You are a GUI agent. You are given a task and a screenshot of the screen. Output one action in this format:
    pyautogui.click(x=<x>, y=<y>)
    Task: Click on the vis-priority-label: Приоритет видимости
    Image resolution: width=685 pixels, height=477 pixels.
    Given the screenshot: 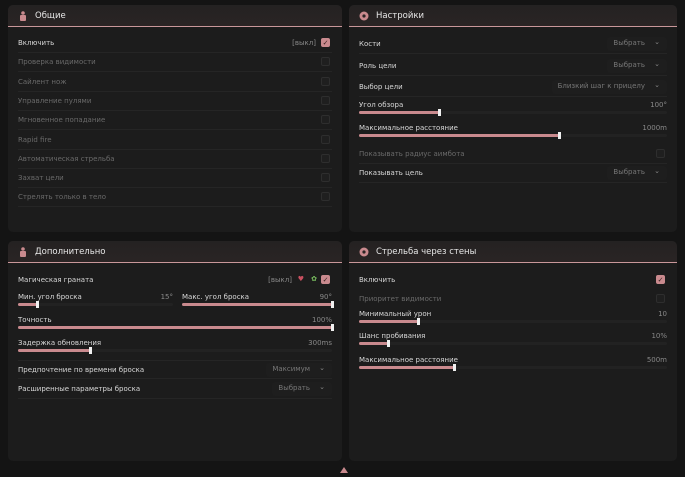 What is the action you would take?
    pyautogui.click(x=400, y=299)
    